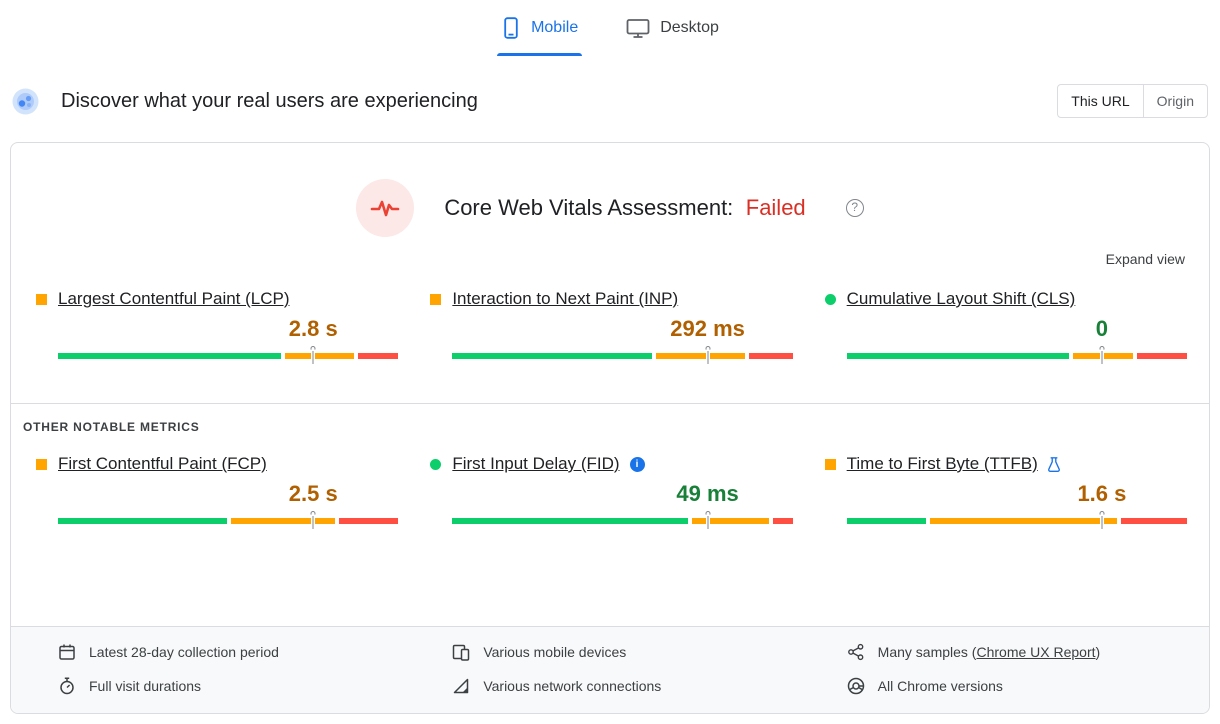 The height and width of the screenshot is (724, 1220). Describe the element at coordinates (461, 652) in the screenshot. I see `mobile-devices-icon` at that location.